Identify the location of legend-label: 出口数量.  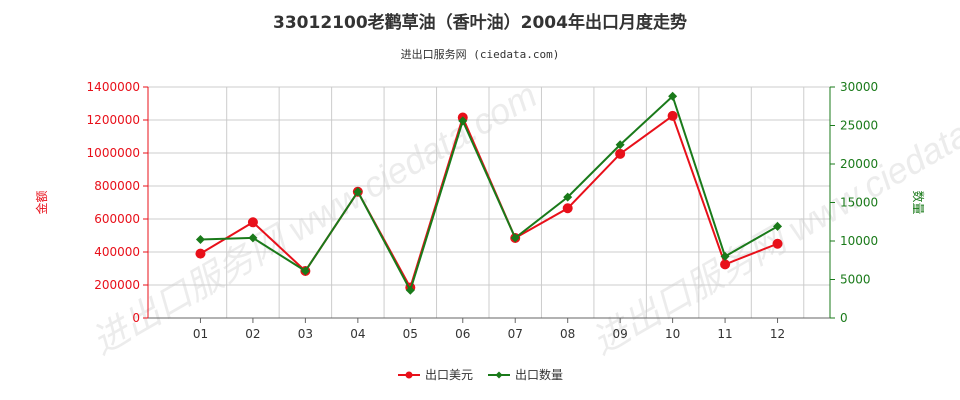
(539, 374).